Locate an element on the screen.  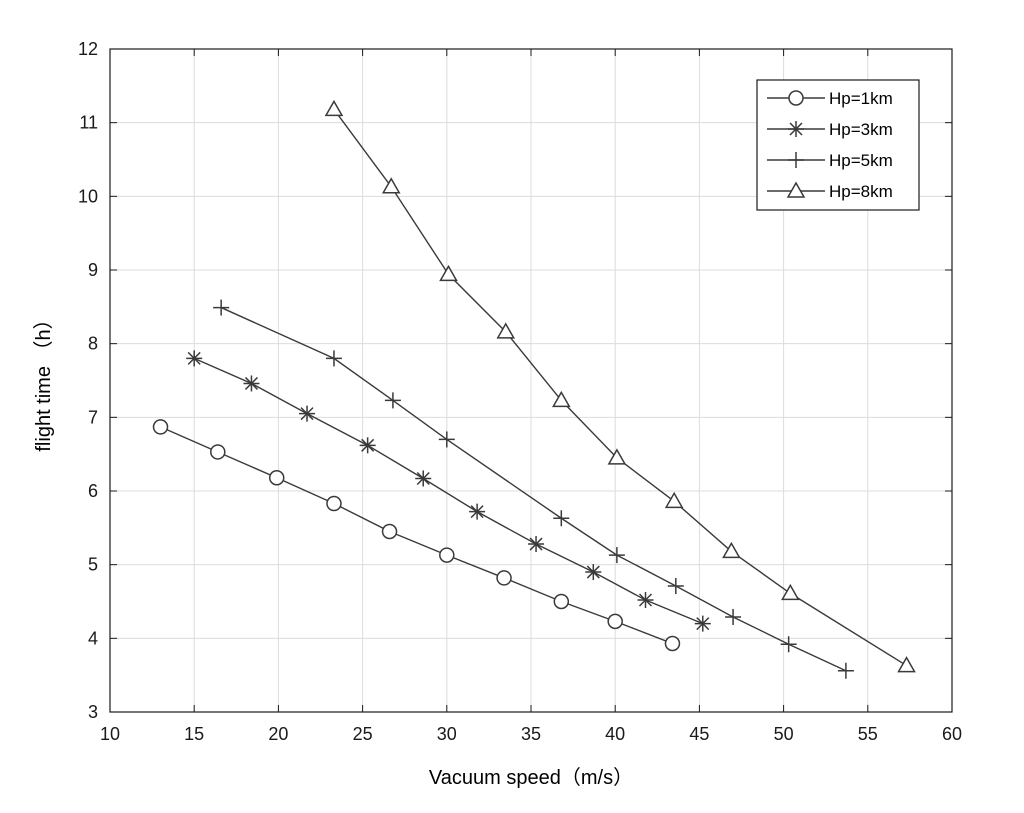
series-line is located at coordinates (416, 535).